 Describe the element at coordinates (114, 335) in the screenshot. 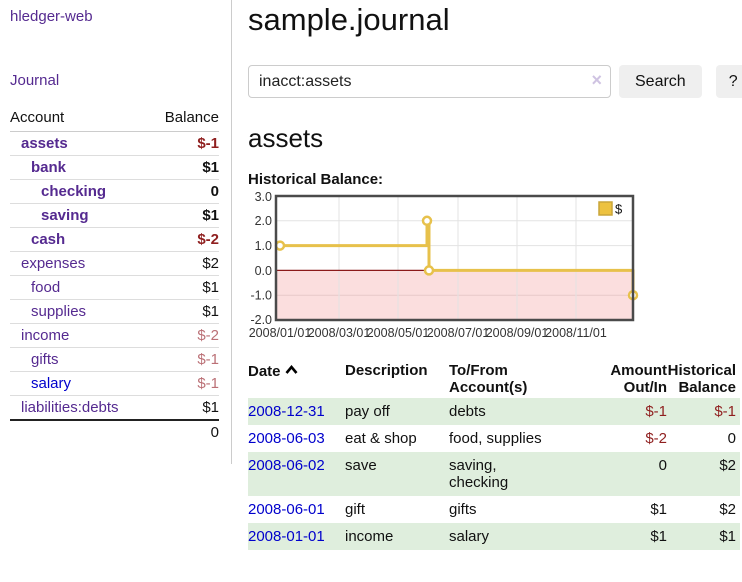

I see `account-row: income $-2` at that location.